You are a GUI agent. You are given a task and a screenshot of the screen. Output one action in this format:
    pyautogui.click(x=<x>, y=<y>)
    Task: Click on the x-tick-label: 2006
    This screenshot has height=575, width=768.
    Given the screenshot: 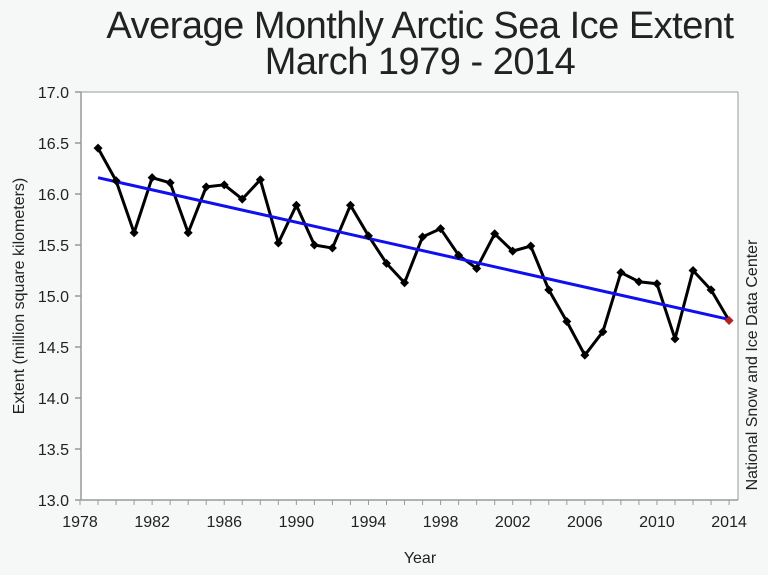 What is the action you would take?
    pyautogui.click(x=585, y=522)
    